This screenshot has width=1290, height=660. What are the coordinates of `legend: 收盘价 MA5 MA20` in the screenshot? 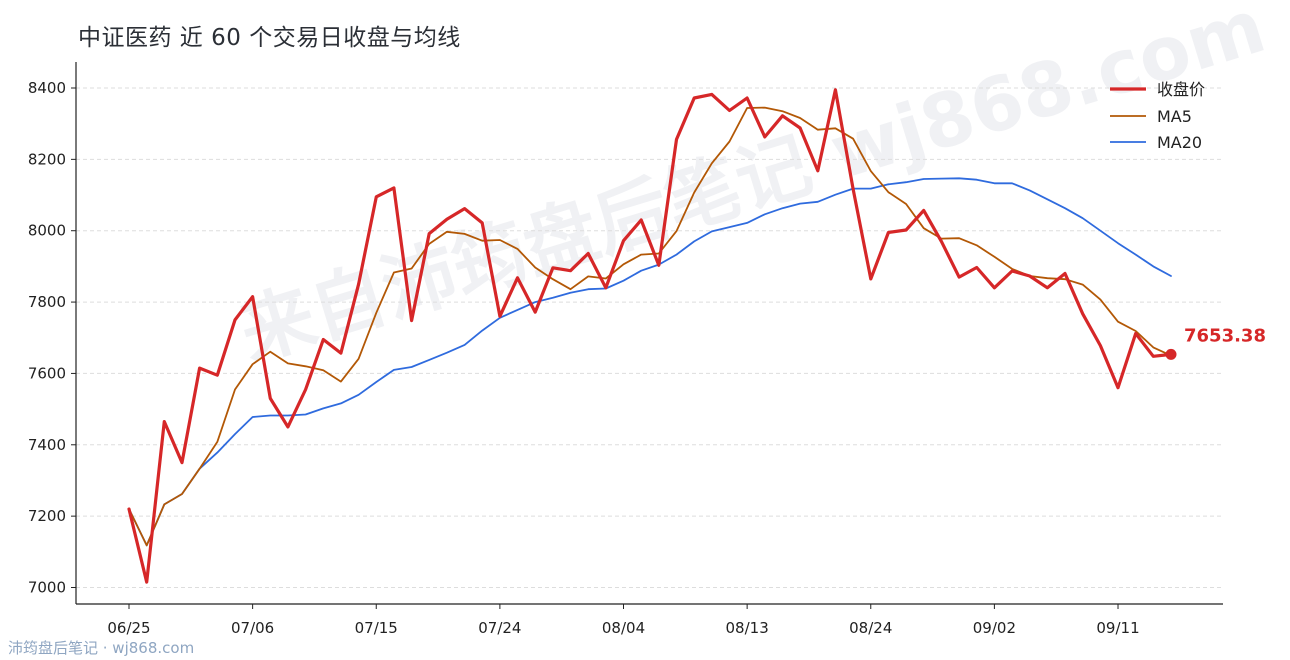 It's located at (1157, 116).